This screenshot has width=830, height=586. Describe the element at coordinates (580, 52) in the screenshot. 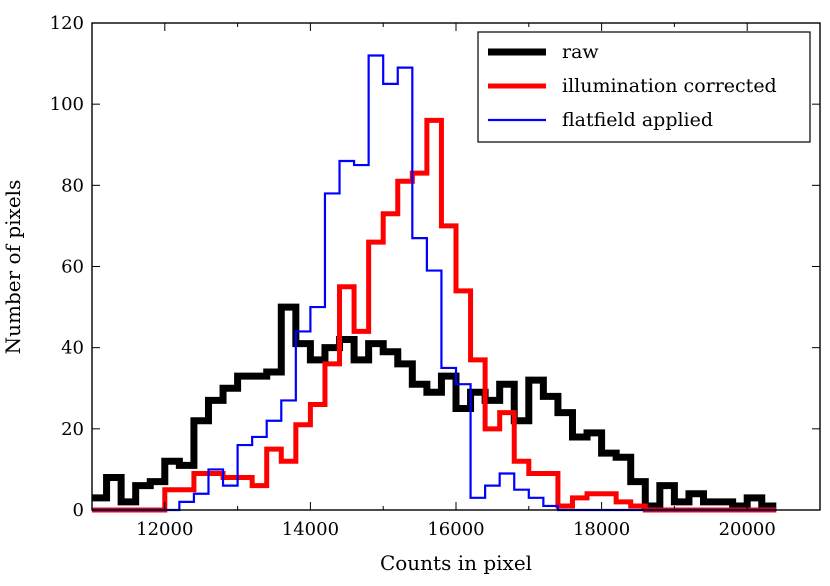

I see `legend-label-raw: raw` at that location.